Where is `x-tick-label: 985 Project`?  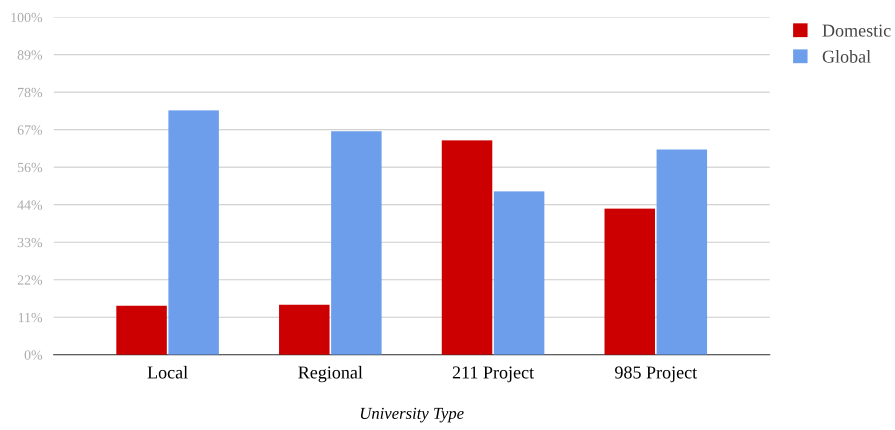
x-tick-label: 985 Project is located at coordinates (656, 374).